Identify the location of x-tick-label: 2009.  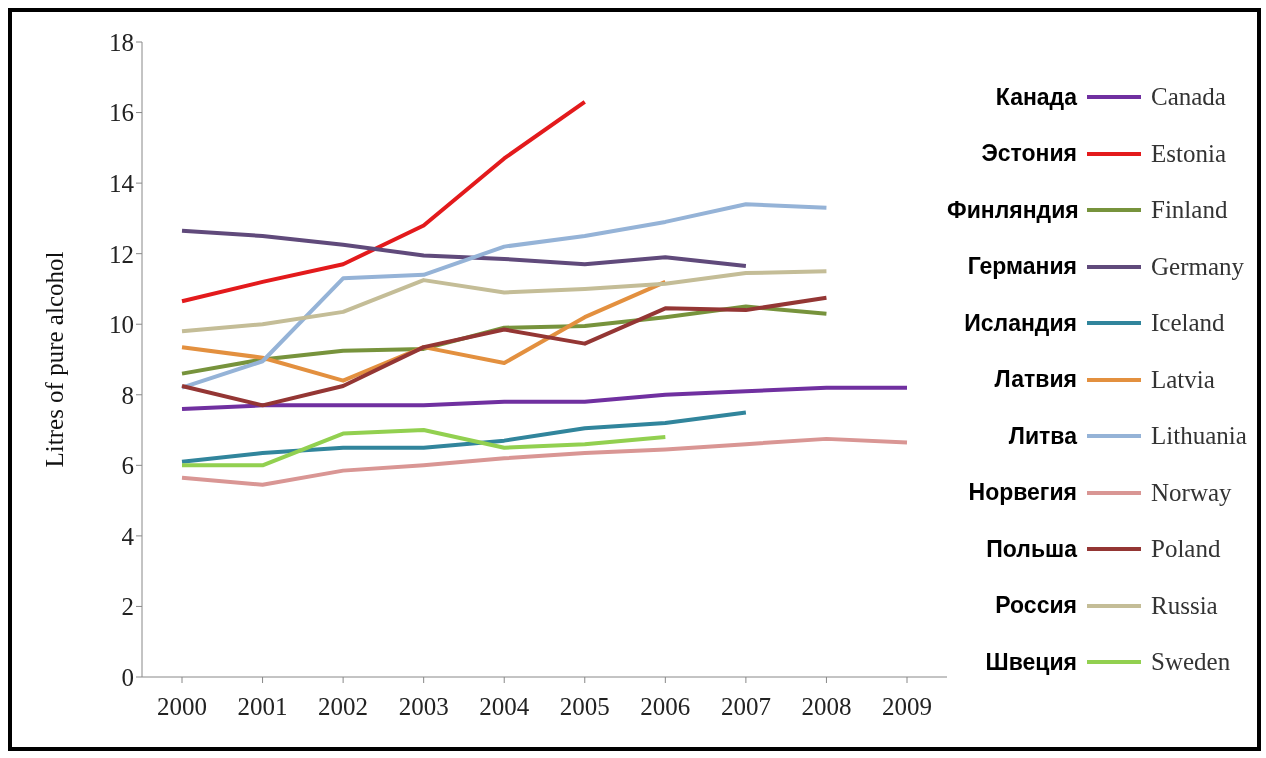
(907, 706).